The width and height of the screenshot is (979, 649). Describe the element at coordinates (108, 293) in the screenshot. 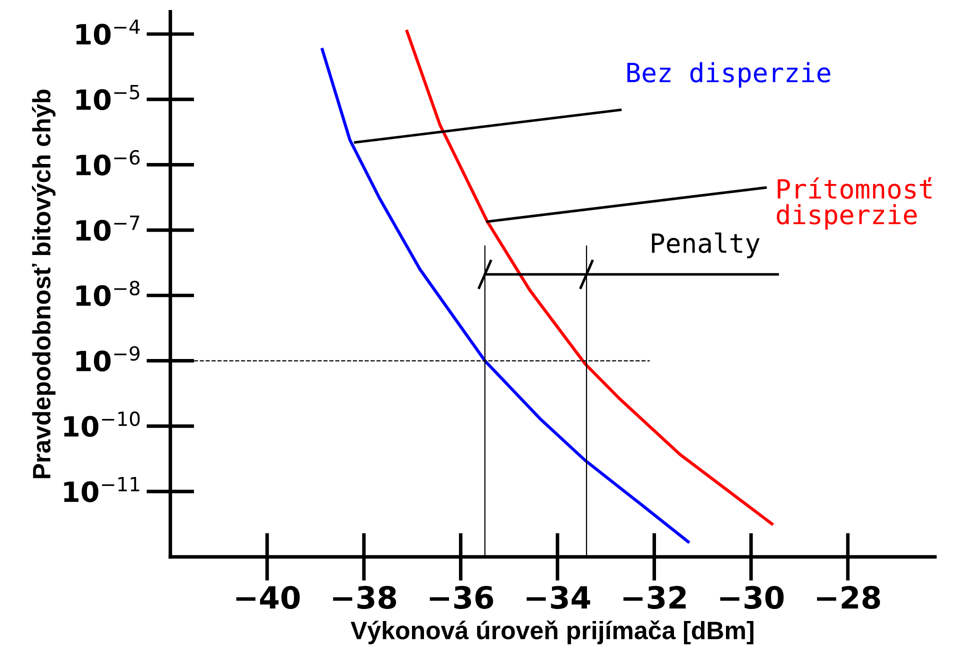

I see `y-tick-label: 10$^{−8}$` at that location.